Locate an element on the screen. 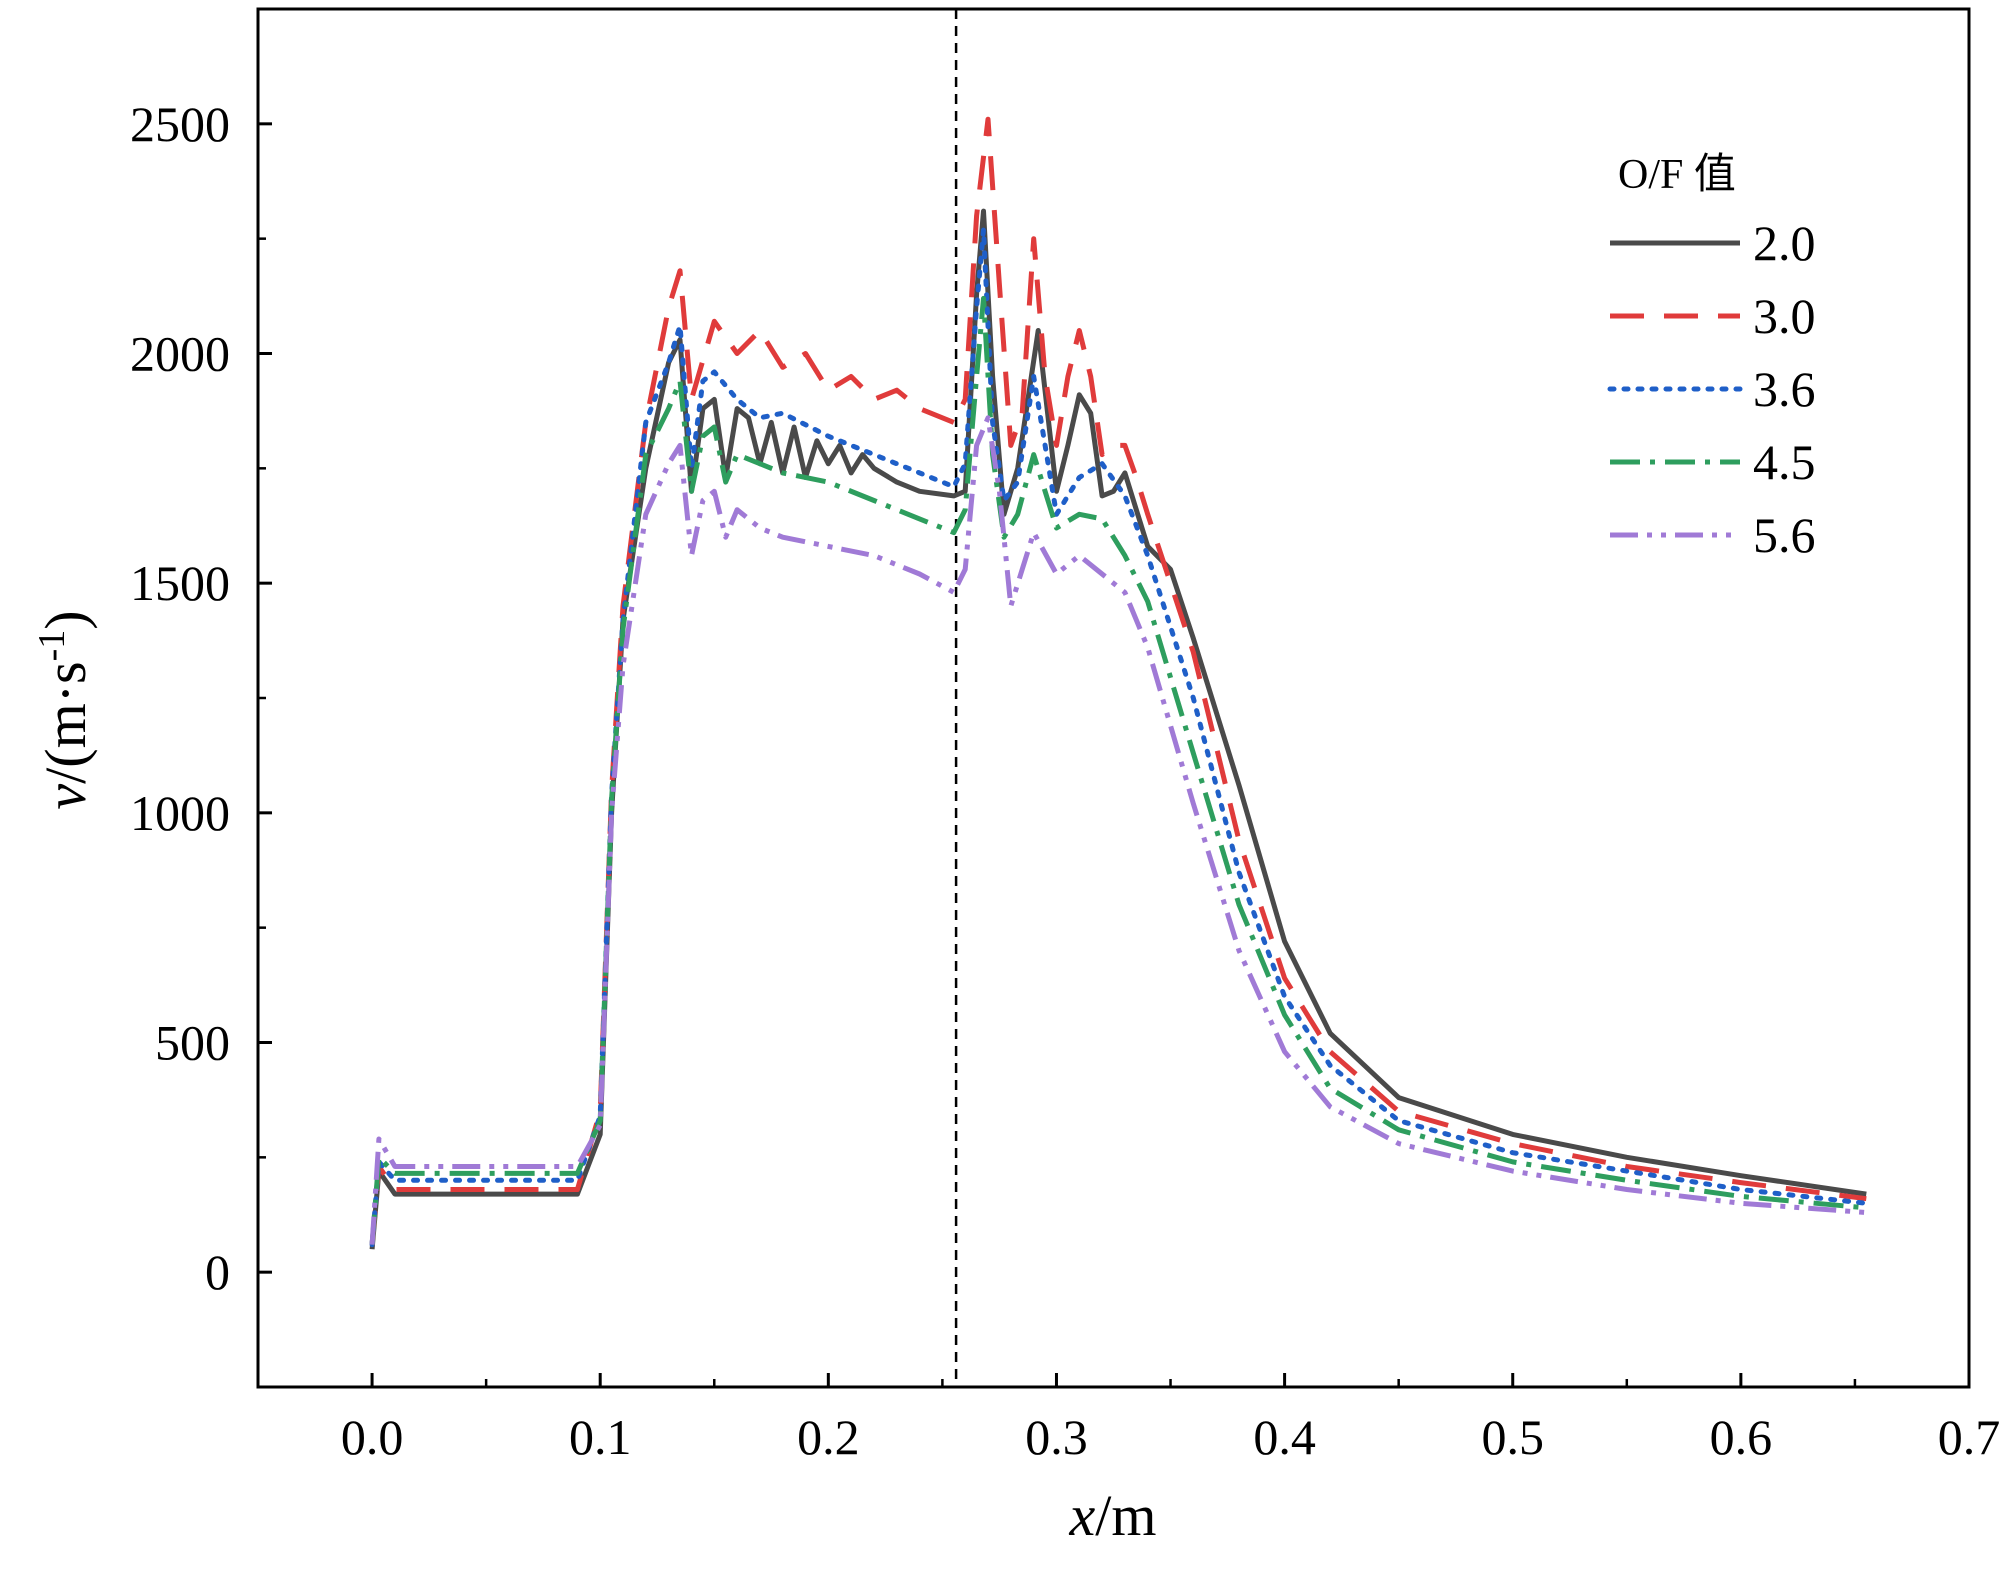  y-tick-label: 0 is located at coordinates (217, 1272).